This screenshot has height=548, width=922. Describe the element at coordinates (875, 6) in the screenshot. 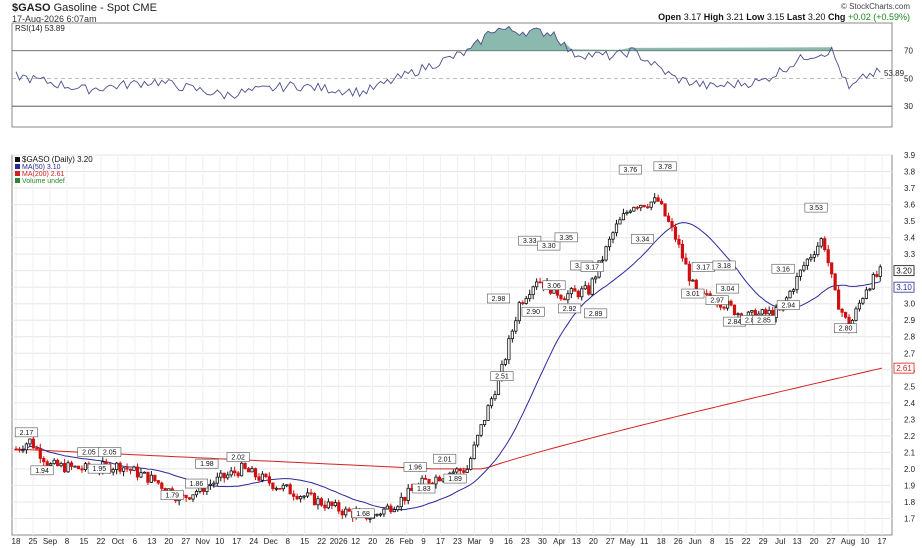

I see `stockcharts-logo: © StockCharts.com` at that location.